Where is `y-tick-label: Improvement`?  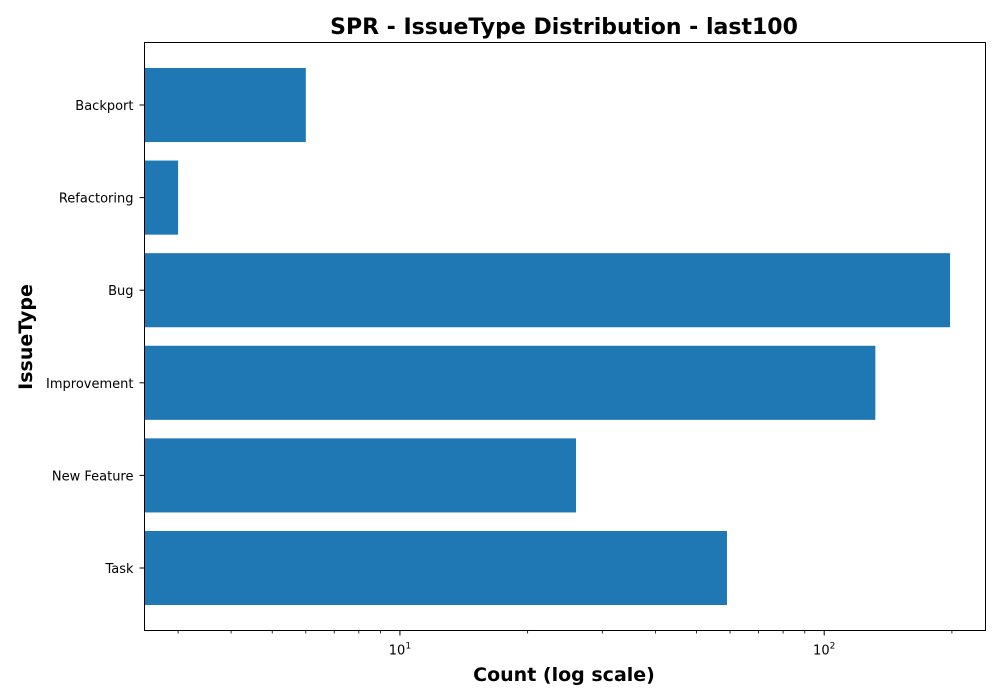 y-tick-label: Improvement is located at coordinates (89, 384).